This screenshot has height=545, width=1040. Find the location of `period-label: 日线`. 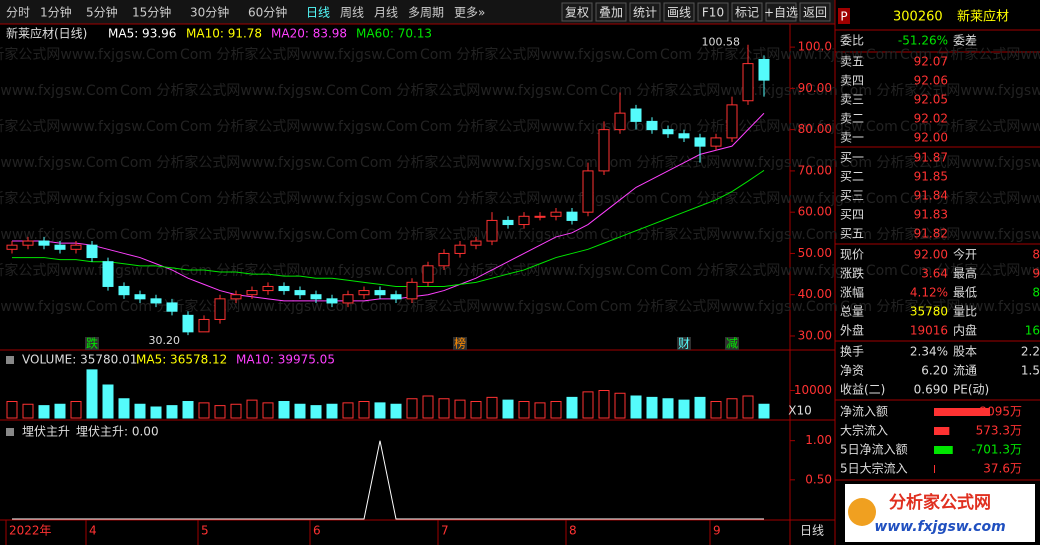

period-label: 日线 is located at coordinates (812, 531).